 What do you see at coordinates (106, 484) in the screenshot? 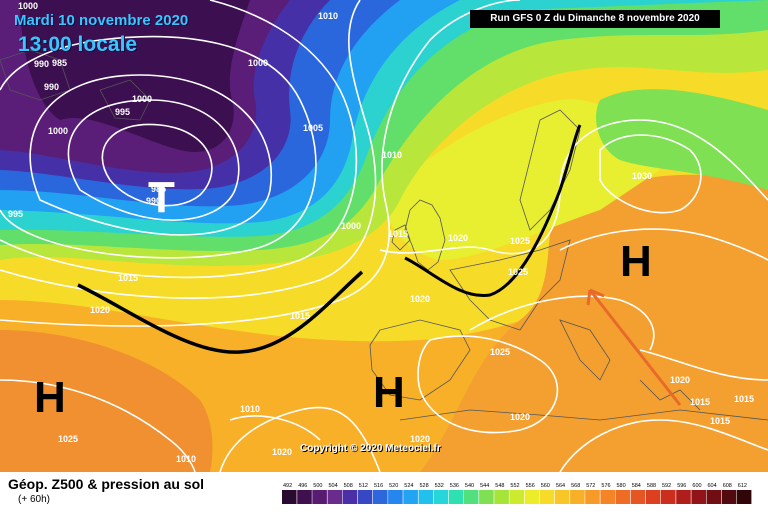
I see `legend-title: Géop. Z500 & pression au sol` at bounding box center [106, 484].